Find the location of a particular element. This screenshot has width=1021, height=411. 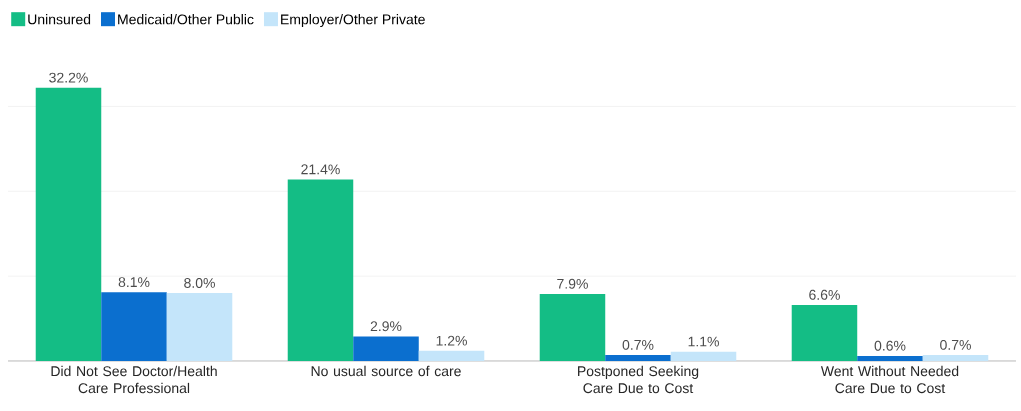

legend-label: Uninsured is located at coordinates (59, 19).